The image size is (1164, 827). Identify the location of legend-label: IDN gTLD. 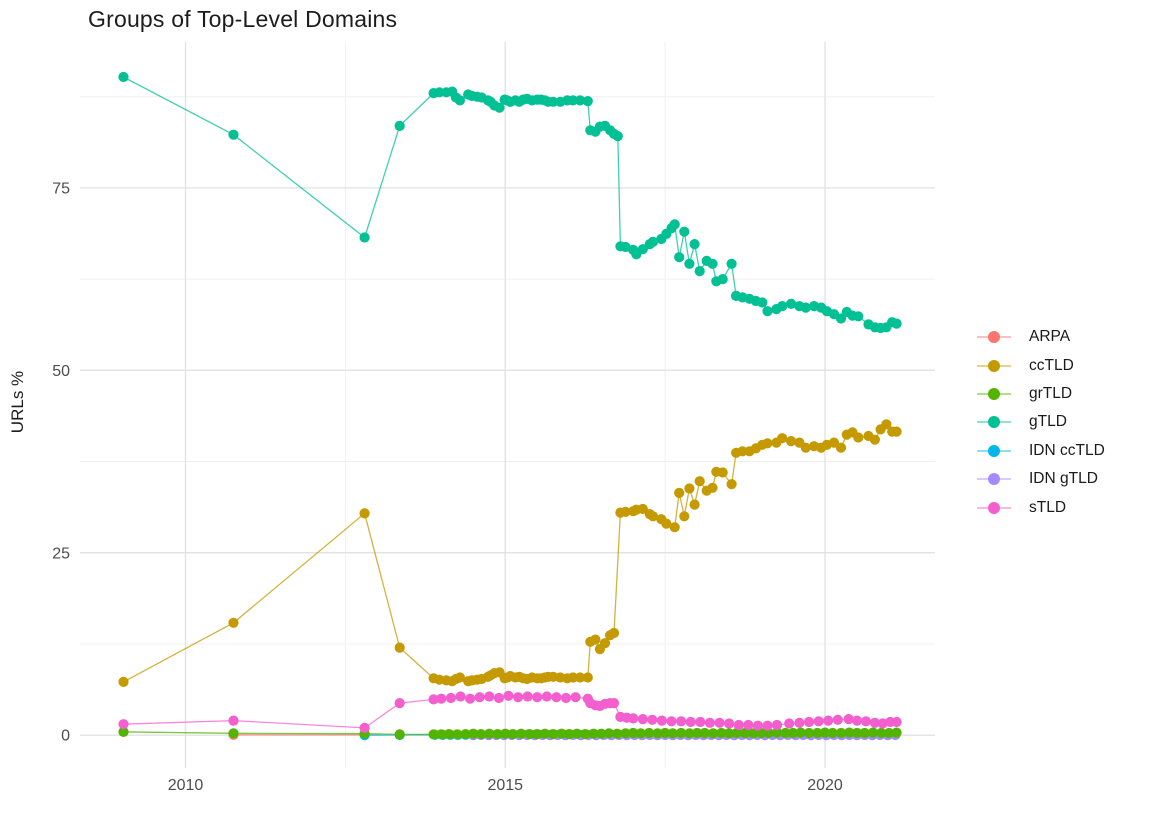
(1063, 479).